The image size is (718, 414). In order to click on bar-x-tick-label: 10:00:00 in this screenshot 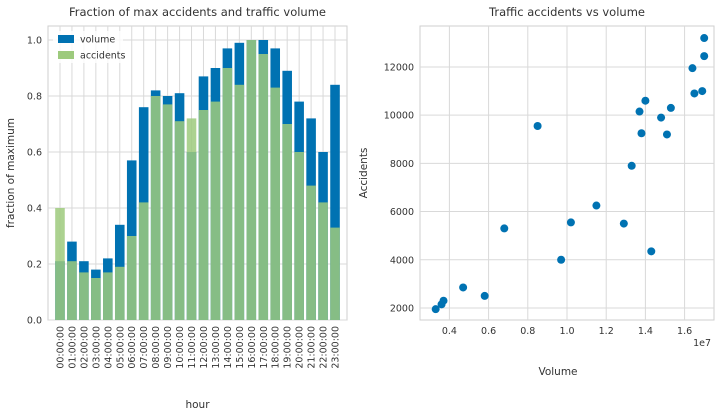, I will do `click(180, 347)`.